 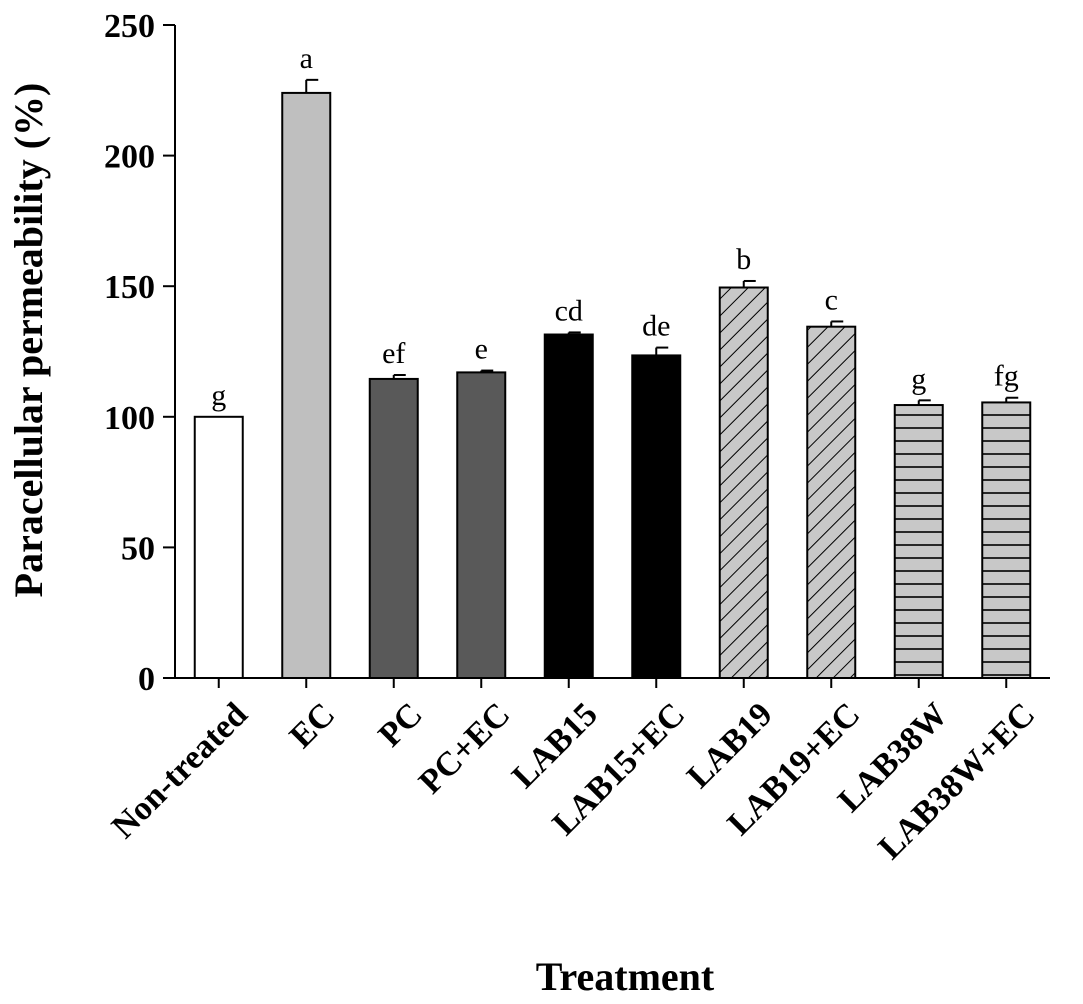 What do you see at coordinates (401, 725) in the screenshot?
I see `x-tick-label: PC` at bounding box center [401, 725].